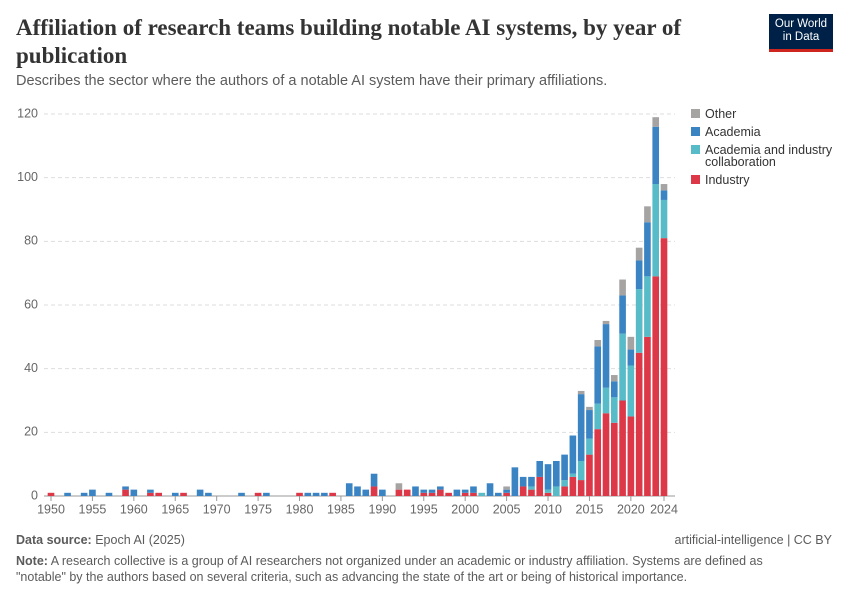  What do you see at coordinates (465, 509) in the screenshot?
I see `x-tick-label: 2000` at bounding box center [465, 509].